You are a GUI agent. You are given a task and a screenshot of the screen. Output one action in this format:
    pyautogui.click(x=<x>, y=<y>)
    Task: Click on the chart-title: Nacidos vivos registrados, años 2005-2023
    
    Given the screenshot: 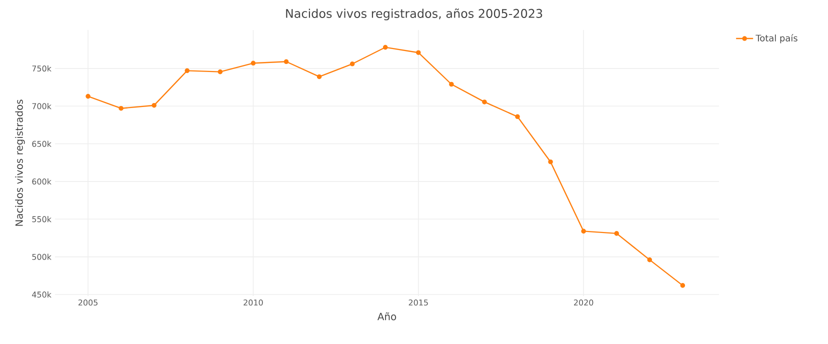 What is the action you would take?
    pyautogui.click(x=414, y=14)
    